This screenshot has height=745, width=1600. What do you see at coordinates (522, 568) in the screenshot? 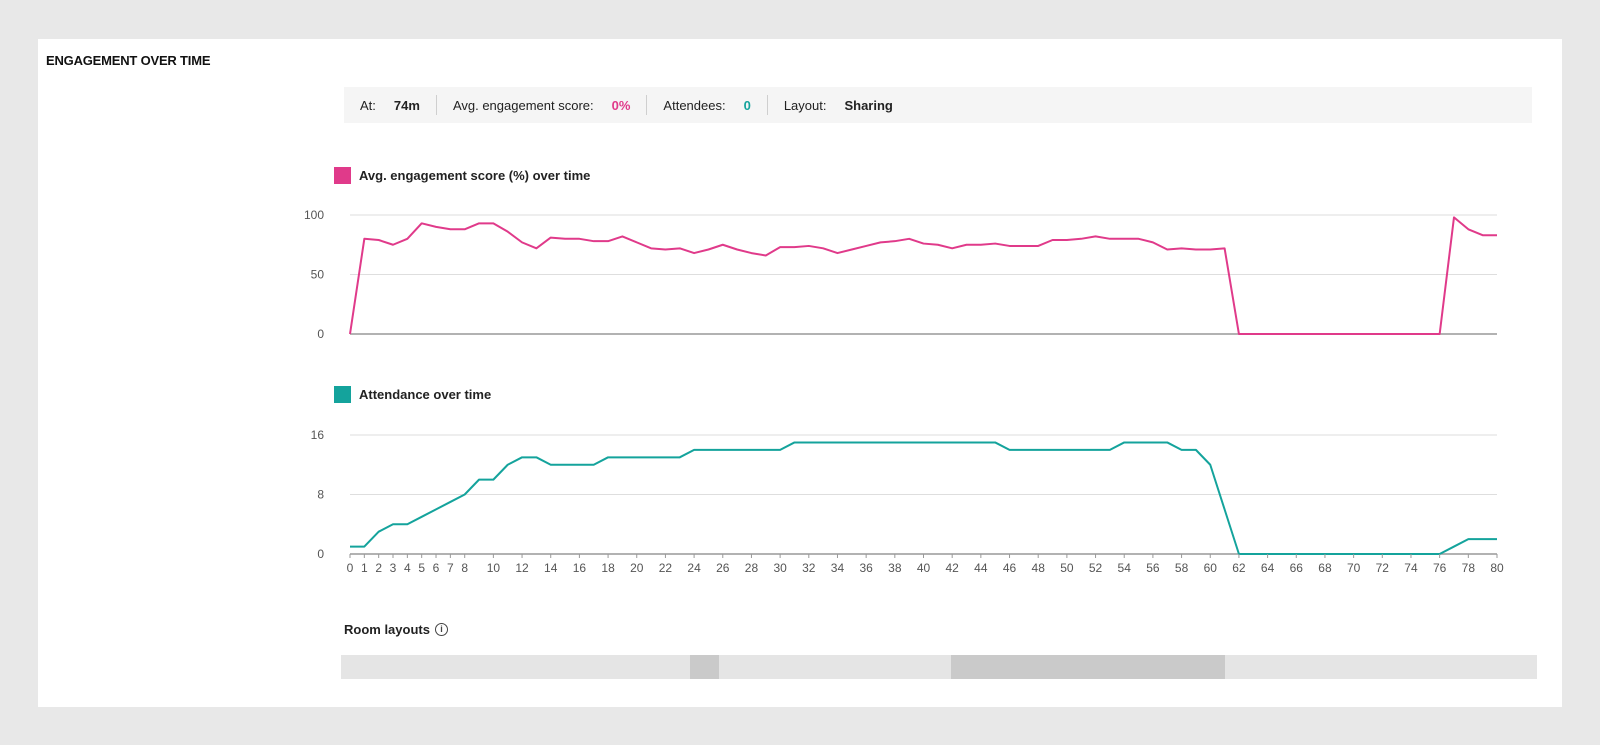
I see `attendance-x-tick-label: 12` at bounding box center [522, 568].